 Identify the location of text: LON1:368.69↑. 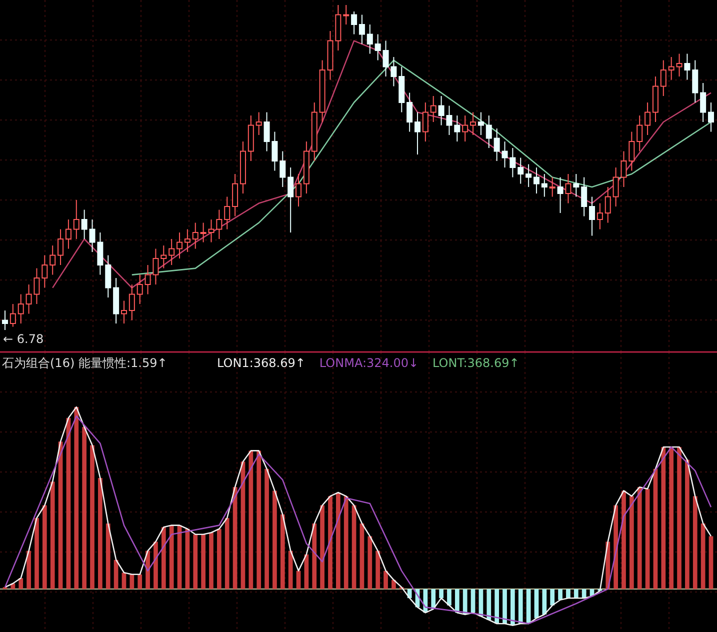
(261, 363).